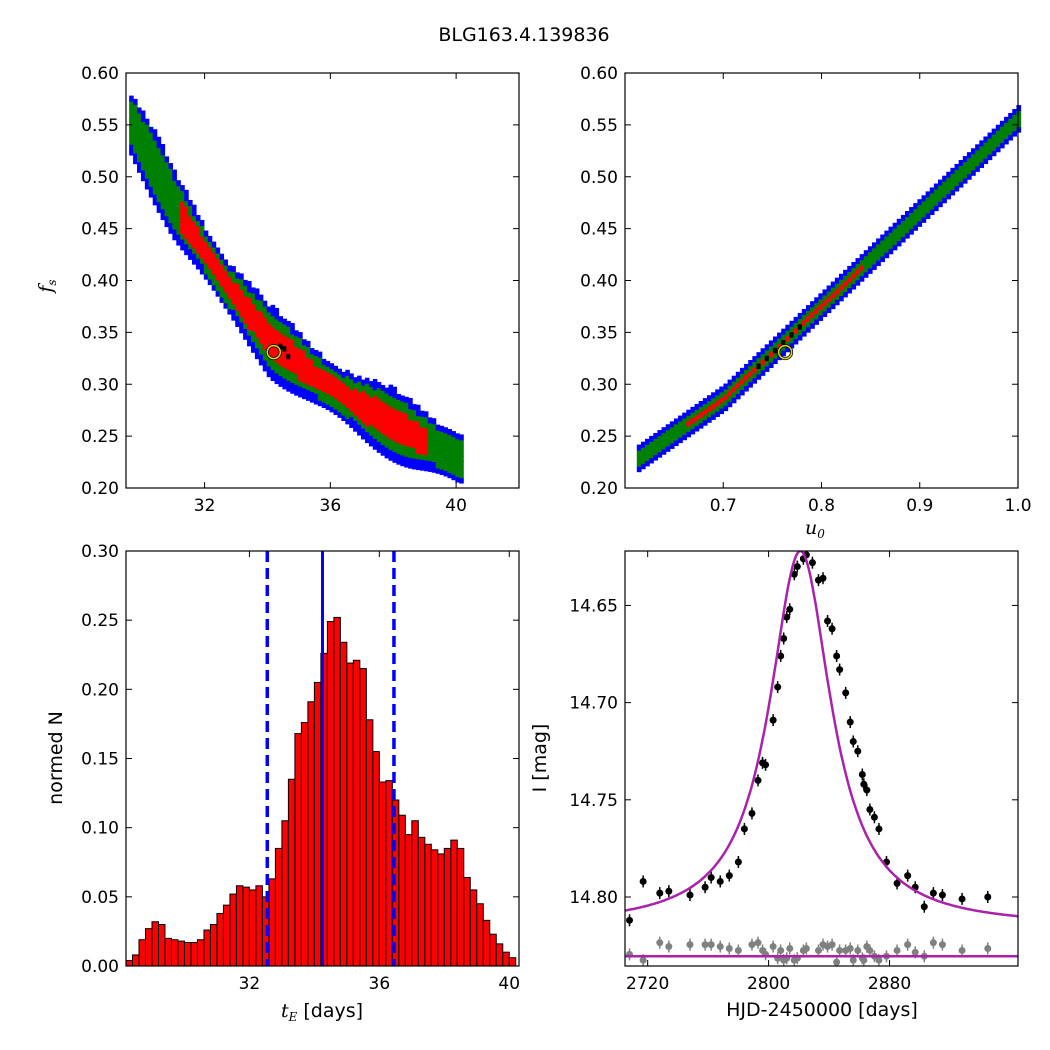  What do you see at coordinates (100, 385) in the screenshot?
I see `y-tick-label: 0.30` at bounding box center [100, 385].